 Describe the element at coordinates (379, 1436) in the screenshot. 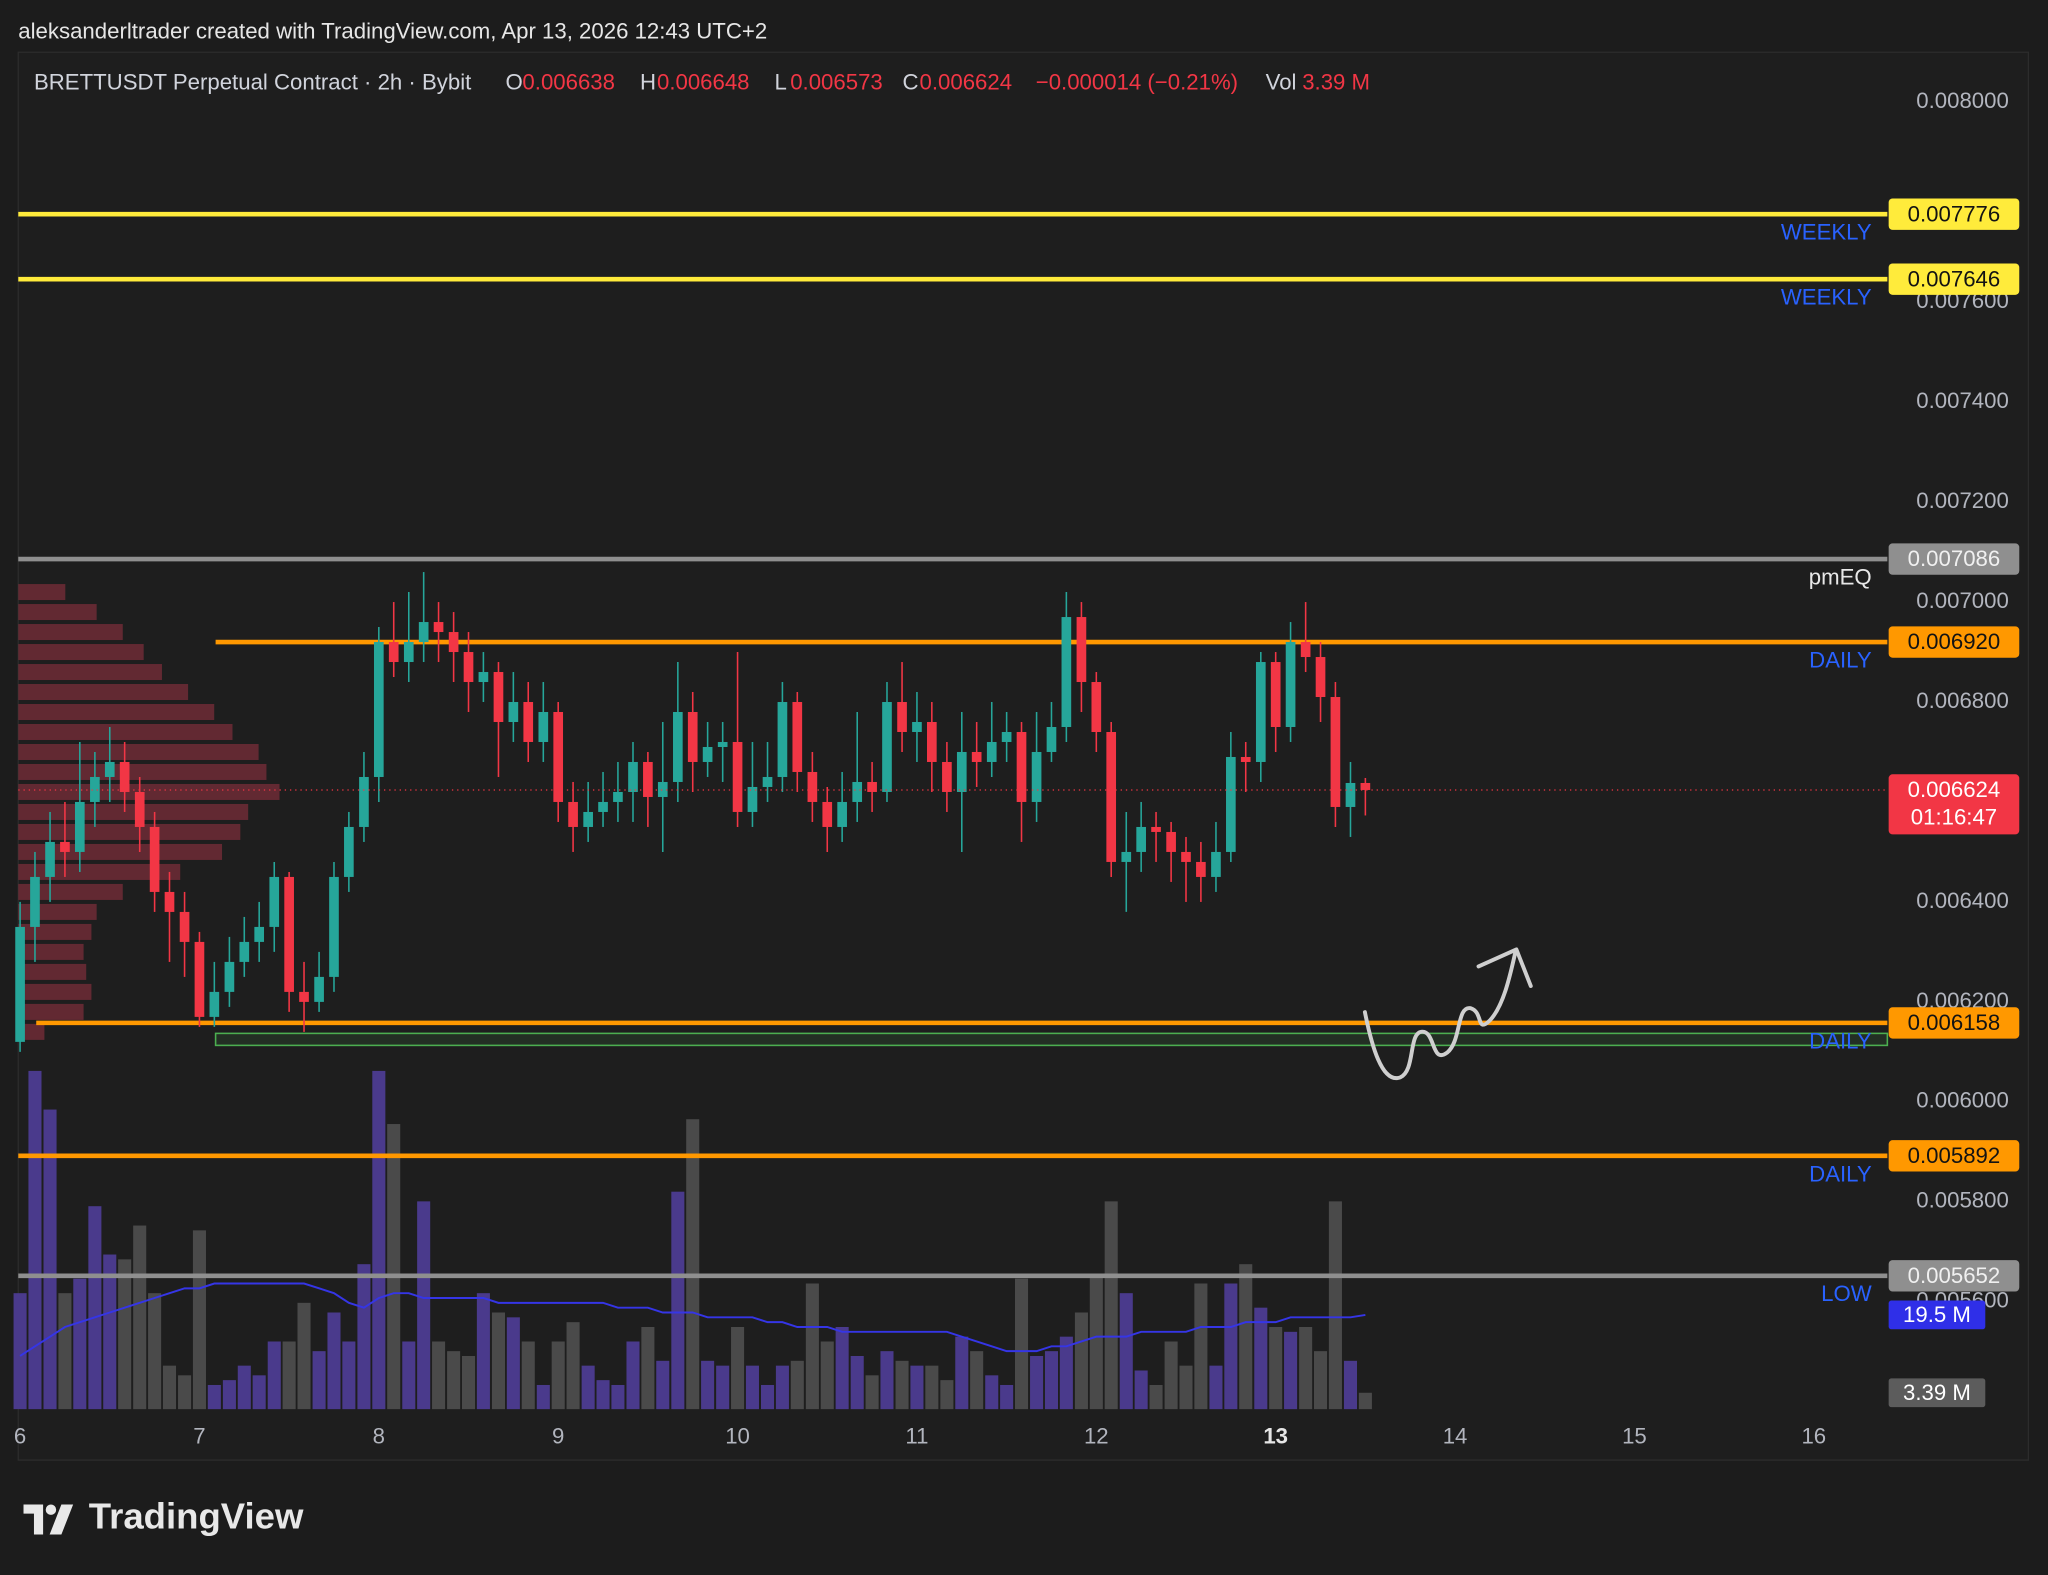

I see `x-tick-label: 8` at that location.